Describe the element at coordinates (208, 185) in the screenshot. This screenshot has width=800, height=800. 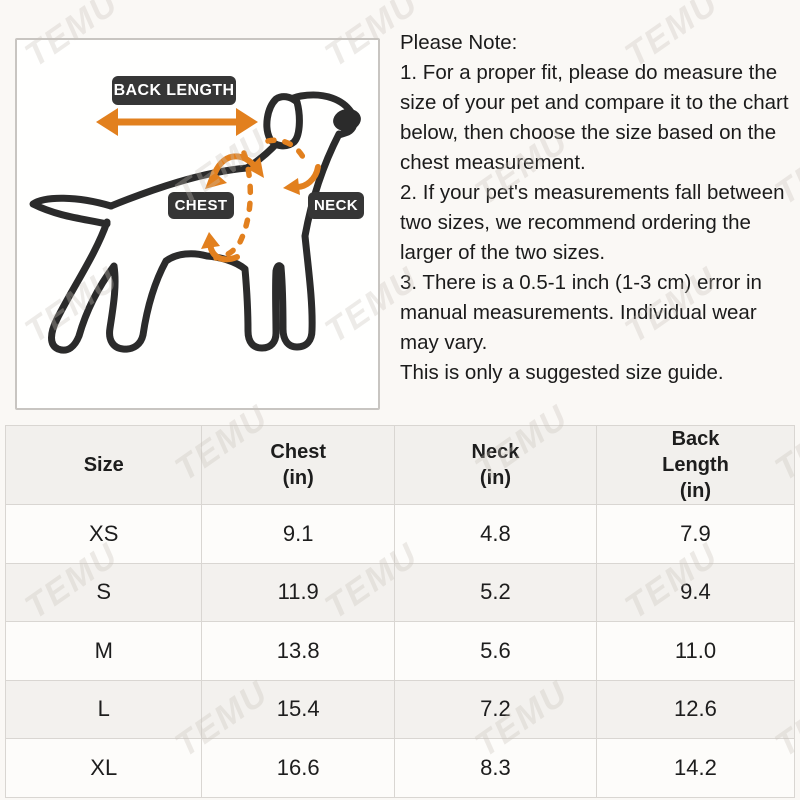
I see `measurement-arrows` at that location.